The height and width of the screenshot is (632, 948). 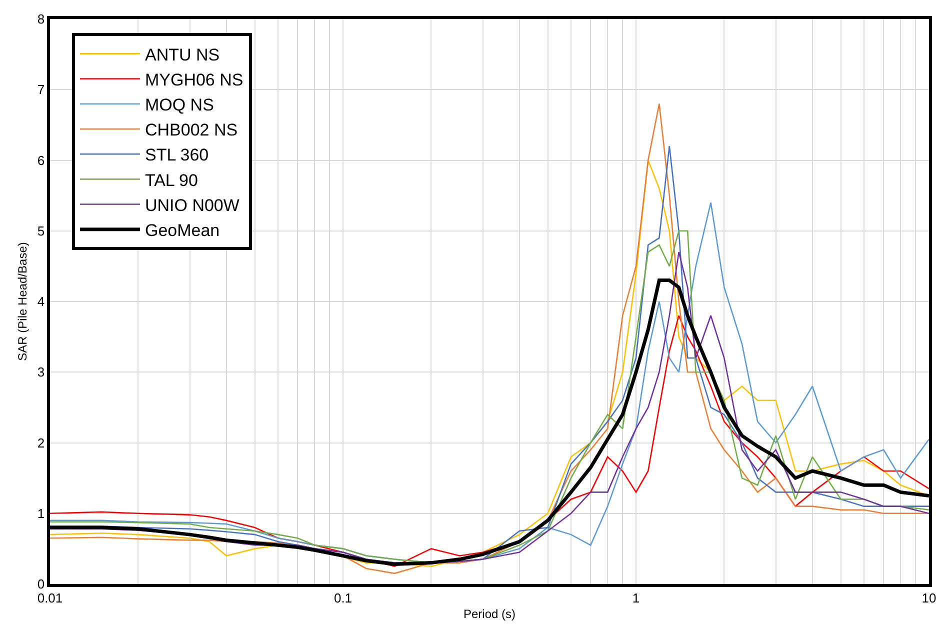 I want to click on y-tick-label: 4, so click(x=41, y=302).